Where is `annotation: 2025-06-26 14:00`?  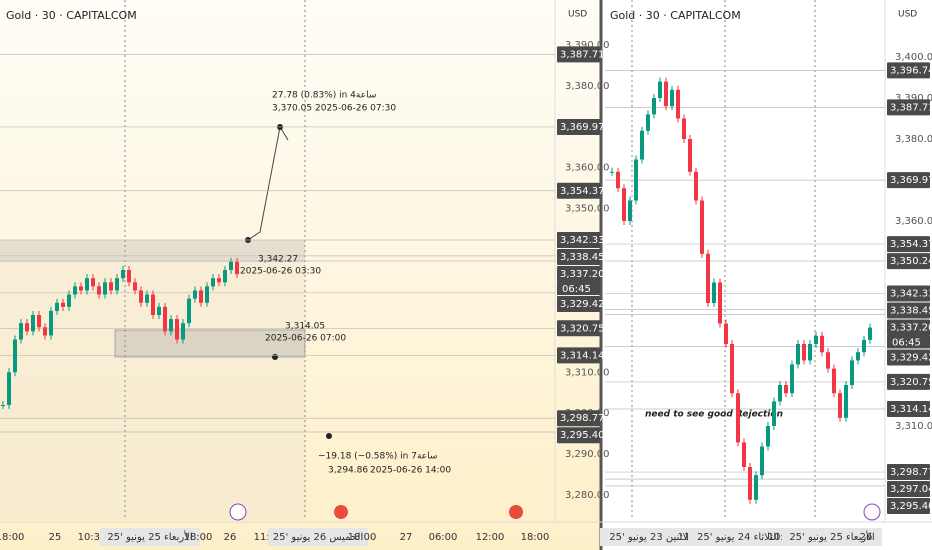 annotation: 2025-06-26 14:00 is located at coordinates (410, 471).